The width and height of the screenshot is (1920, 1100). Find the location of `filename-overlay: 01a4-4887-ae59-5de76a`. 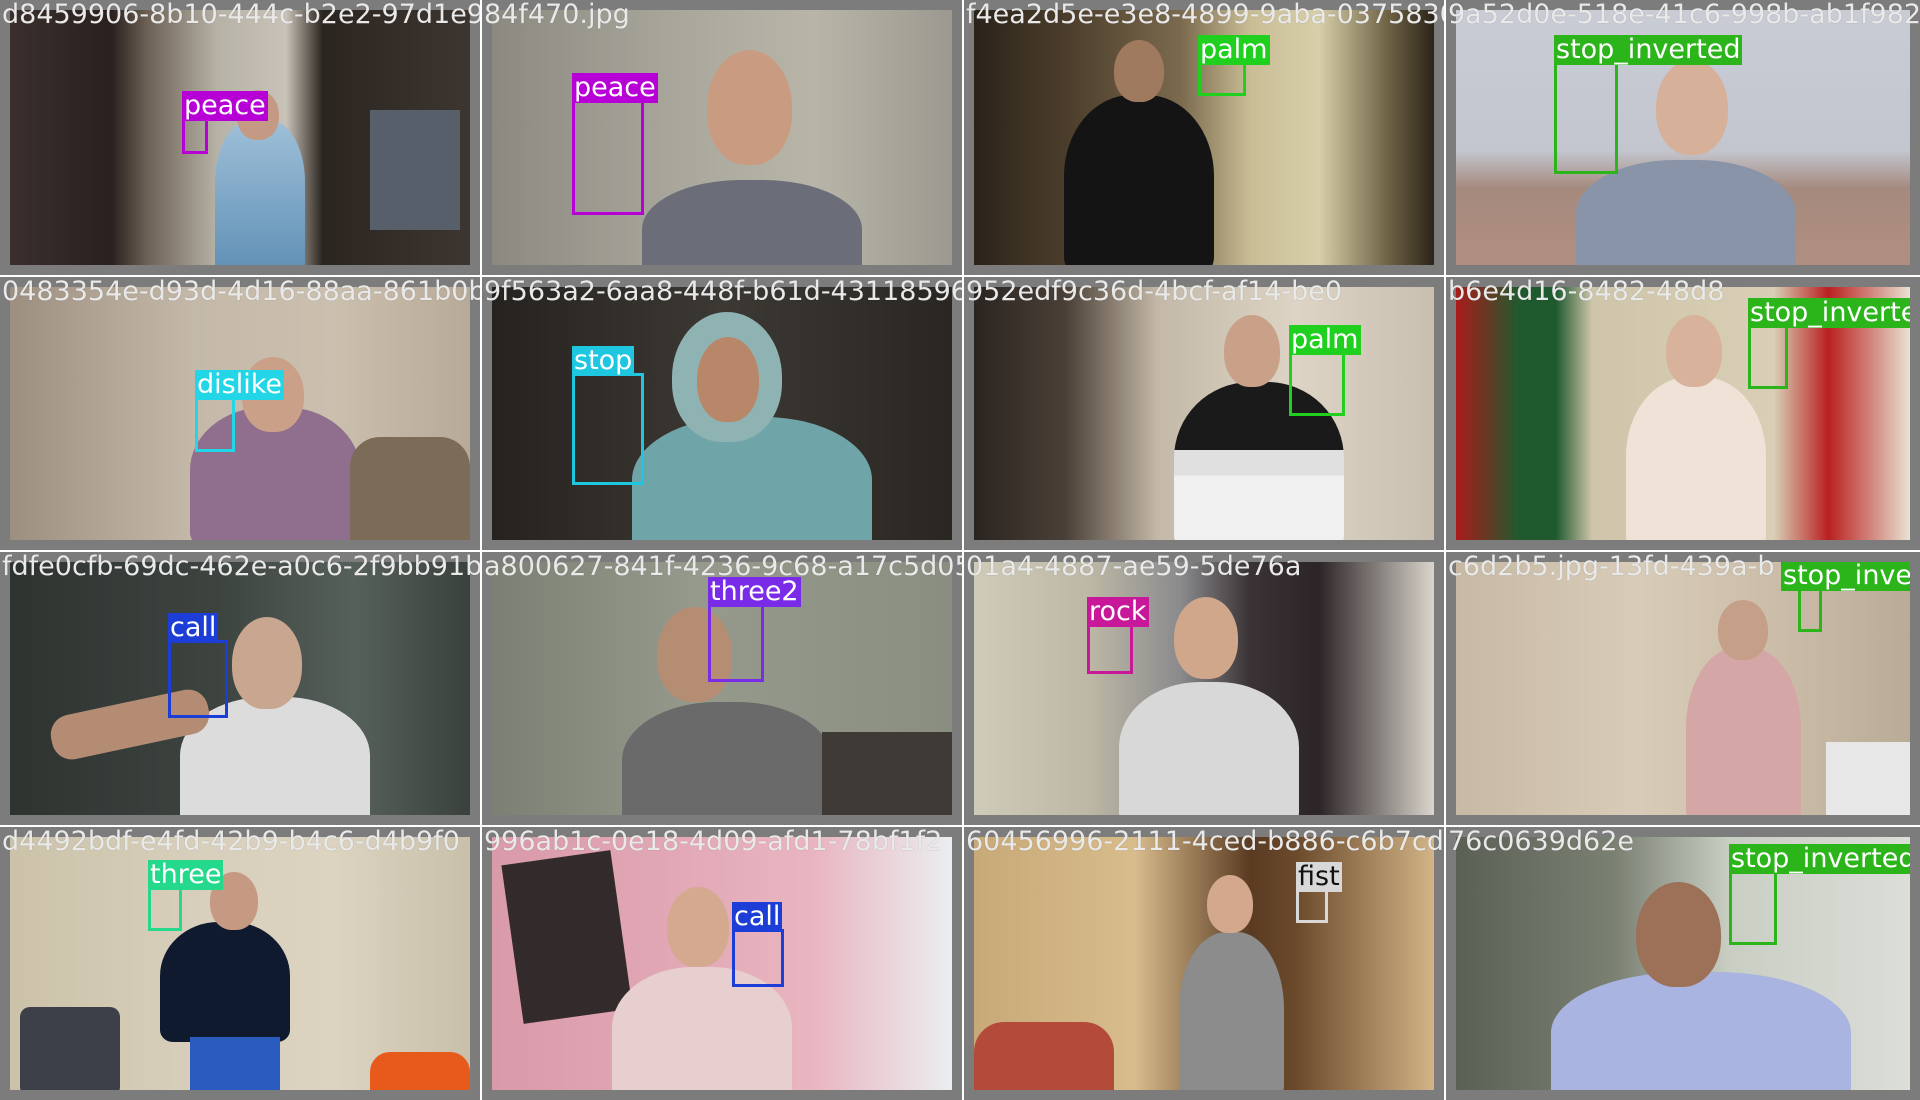

filename-overlay: 01a4-4887-ae59-5de76a is located at coordinates (1134, 567).